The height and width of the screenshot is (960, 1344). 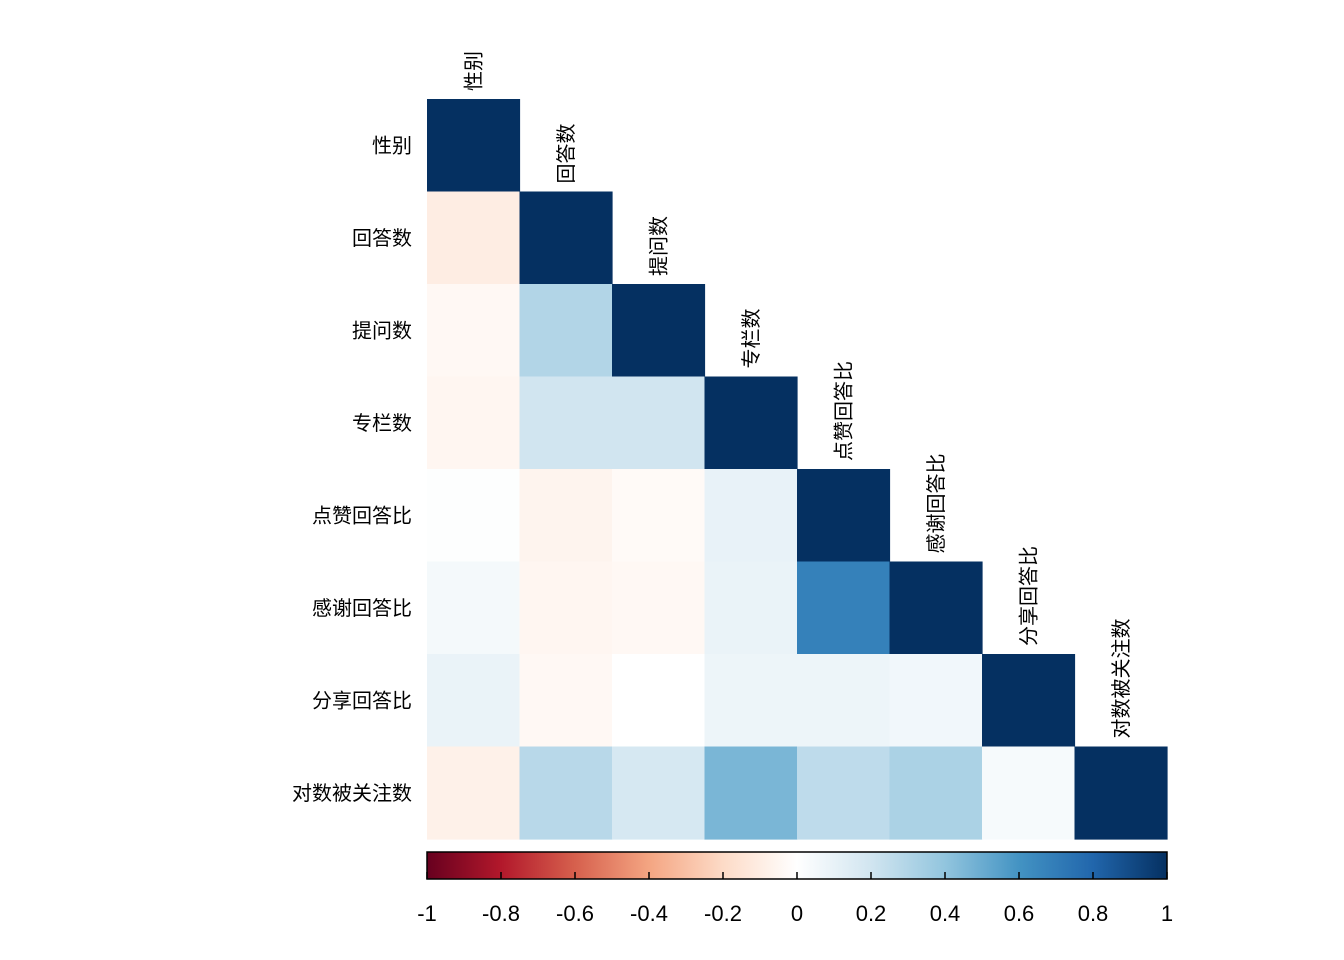 What do you see at coordinates (352, 793) in the screenshot?
I see `row-label: 对数被关注数` at bounding box center [352, 793].